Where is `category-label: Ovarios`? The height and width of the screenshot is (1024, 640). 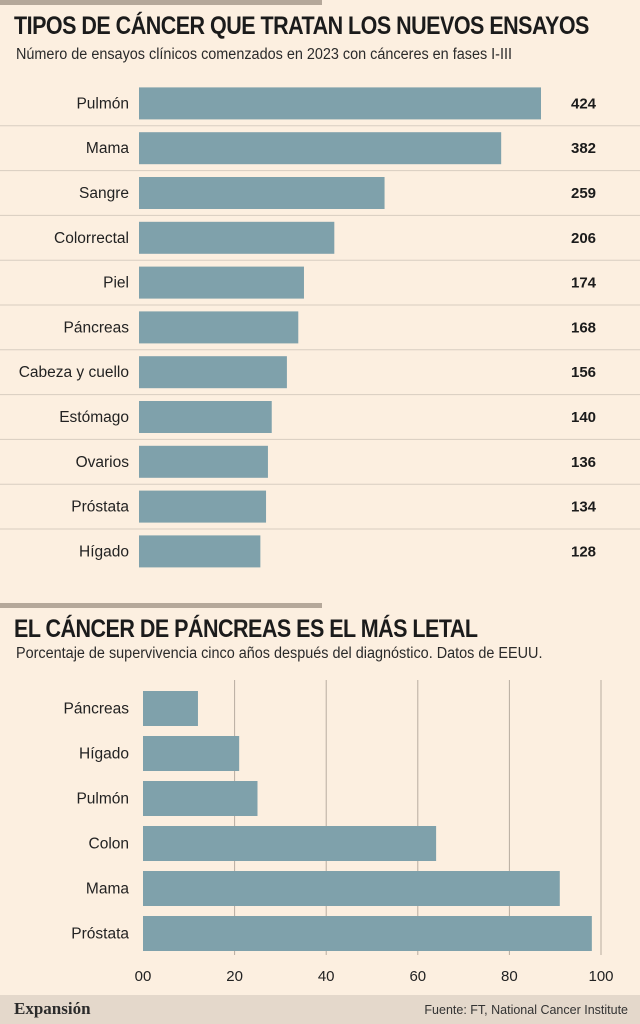 category-label: Ovarios is located at coordinates (103, 462).